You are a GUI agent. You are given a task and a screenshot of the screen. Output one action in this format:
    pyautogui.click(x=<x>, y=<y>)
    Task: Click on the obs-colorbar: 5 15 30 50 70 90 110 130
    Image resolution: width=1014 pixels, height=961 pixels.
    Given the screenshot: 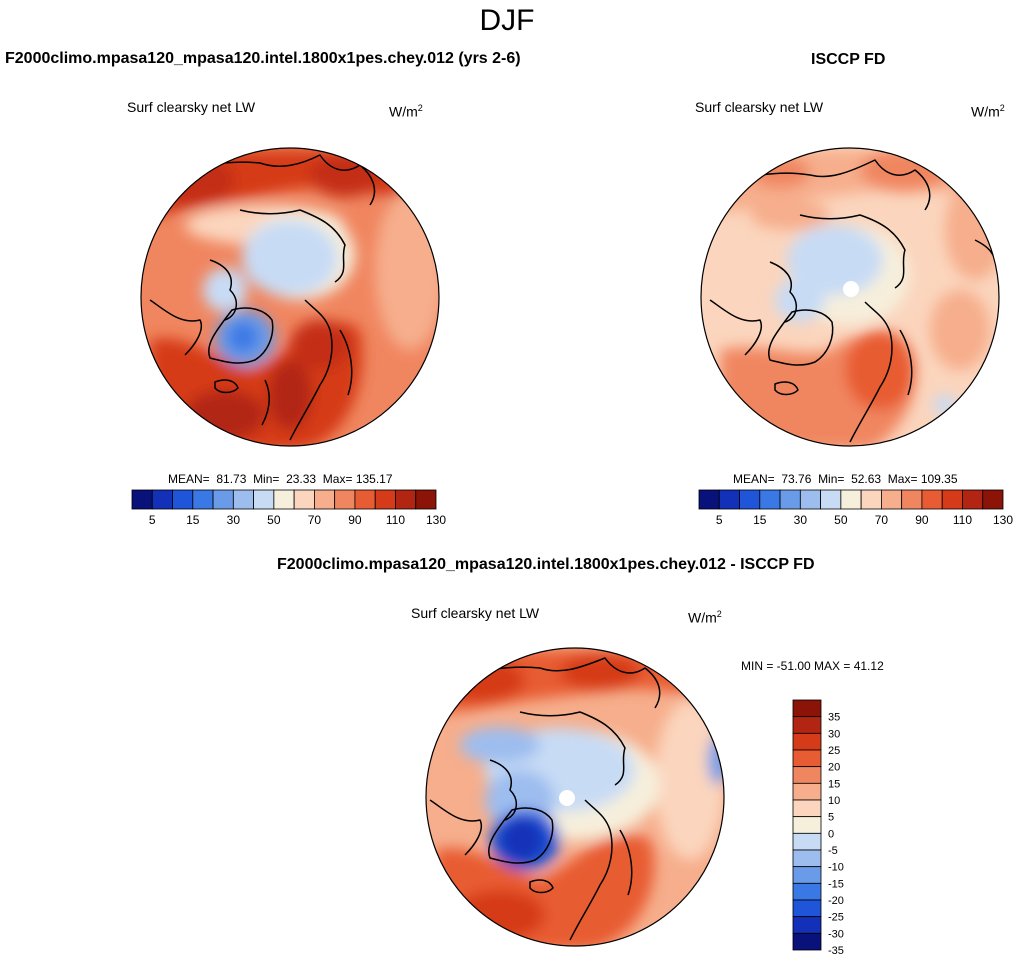 What is the action you would take?
    pyautogui.click(x=855, y=508)
    